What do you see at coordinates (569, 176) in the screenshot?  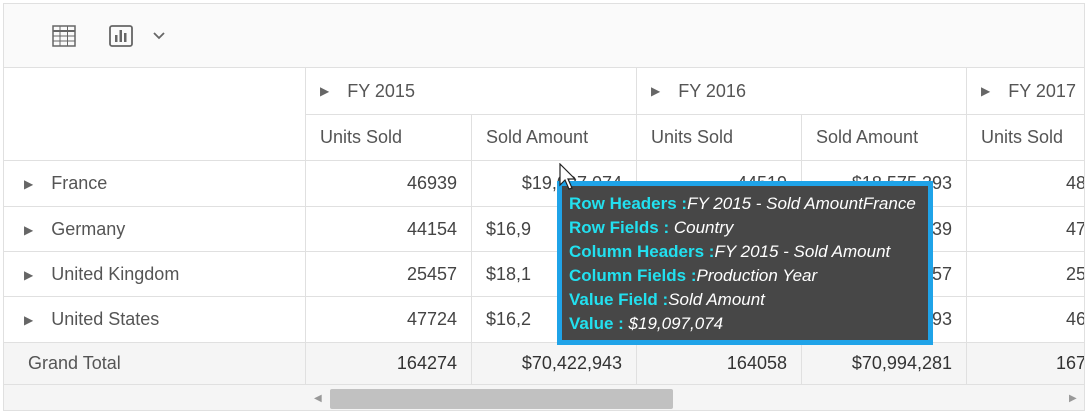 I see `mouse-cursor-icon` at bounding box center [569, 176].